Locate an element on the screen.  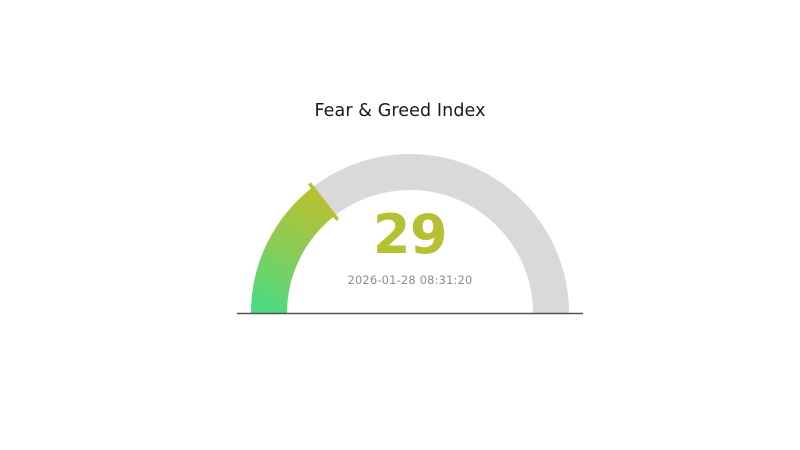
page-title: Fear & Greed Index is located at coordinates (400, 111).